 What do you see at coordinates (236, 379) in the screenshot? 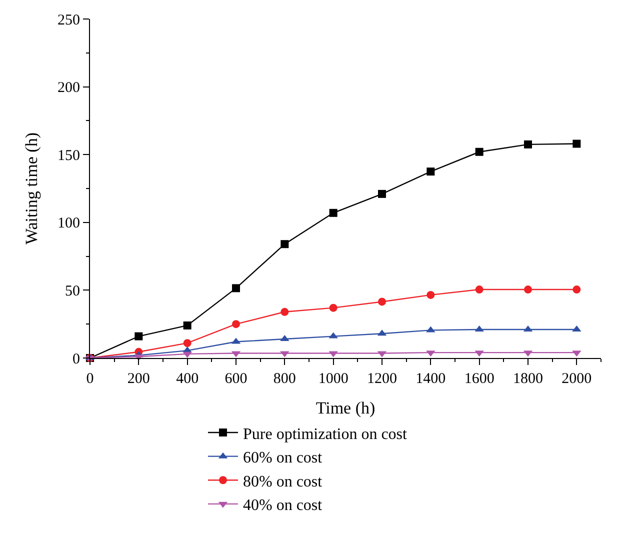
I see `x-tick-label: 600` at bounding box center [236, 379].